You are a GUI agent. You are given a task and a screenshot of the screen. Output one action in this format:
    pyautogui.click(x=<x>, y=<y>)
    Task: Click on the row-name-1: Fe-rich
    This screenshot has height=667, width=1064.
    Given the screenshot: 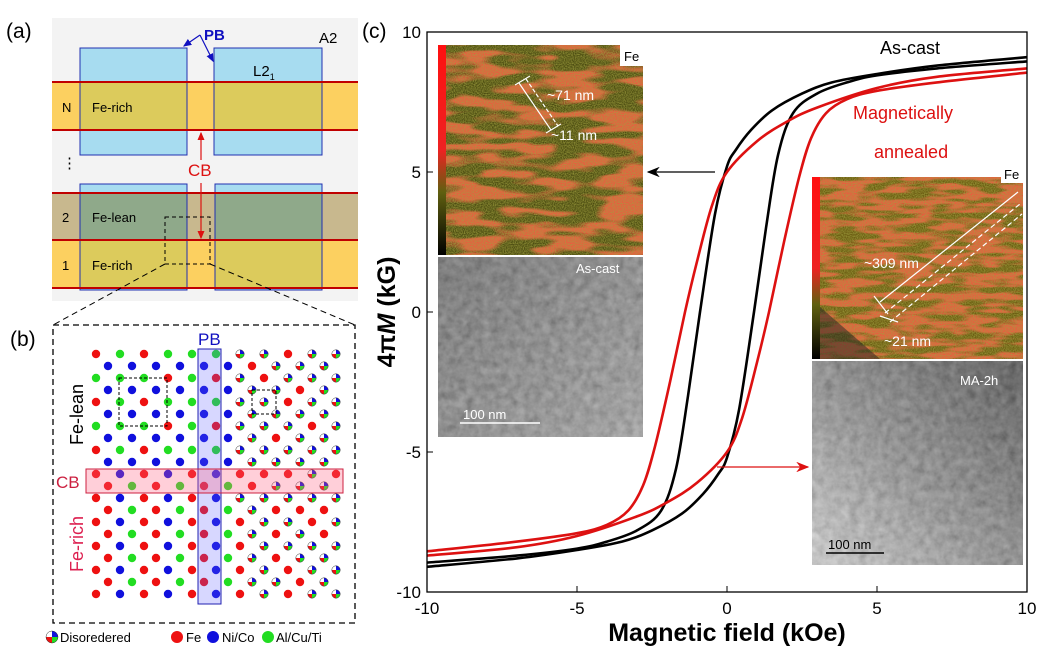 What is the action you would take?
    pyautogui.click(x=112, y=265)
    